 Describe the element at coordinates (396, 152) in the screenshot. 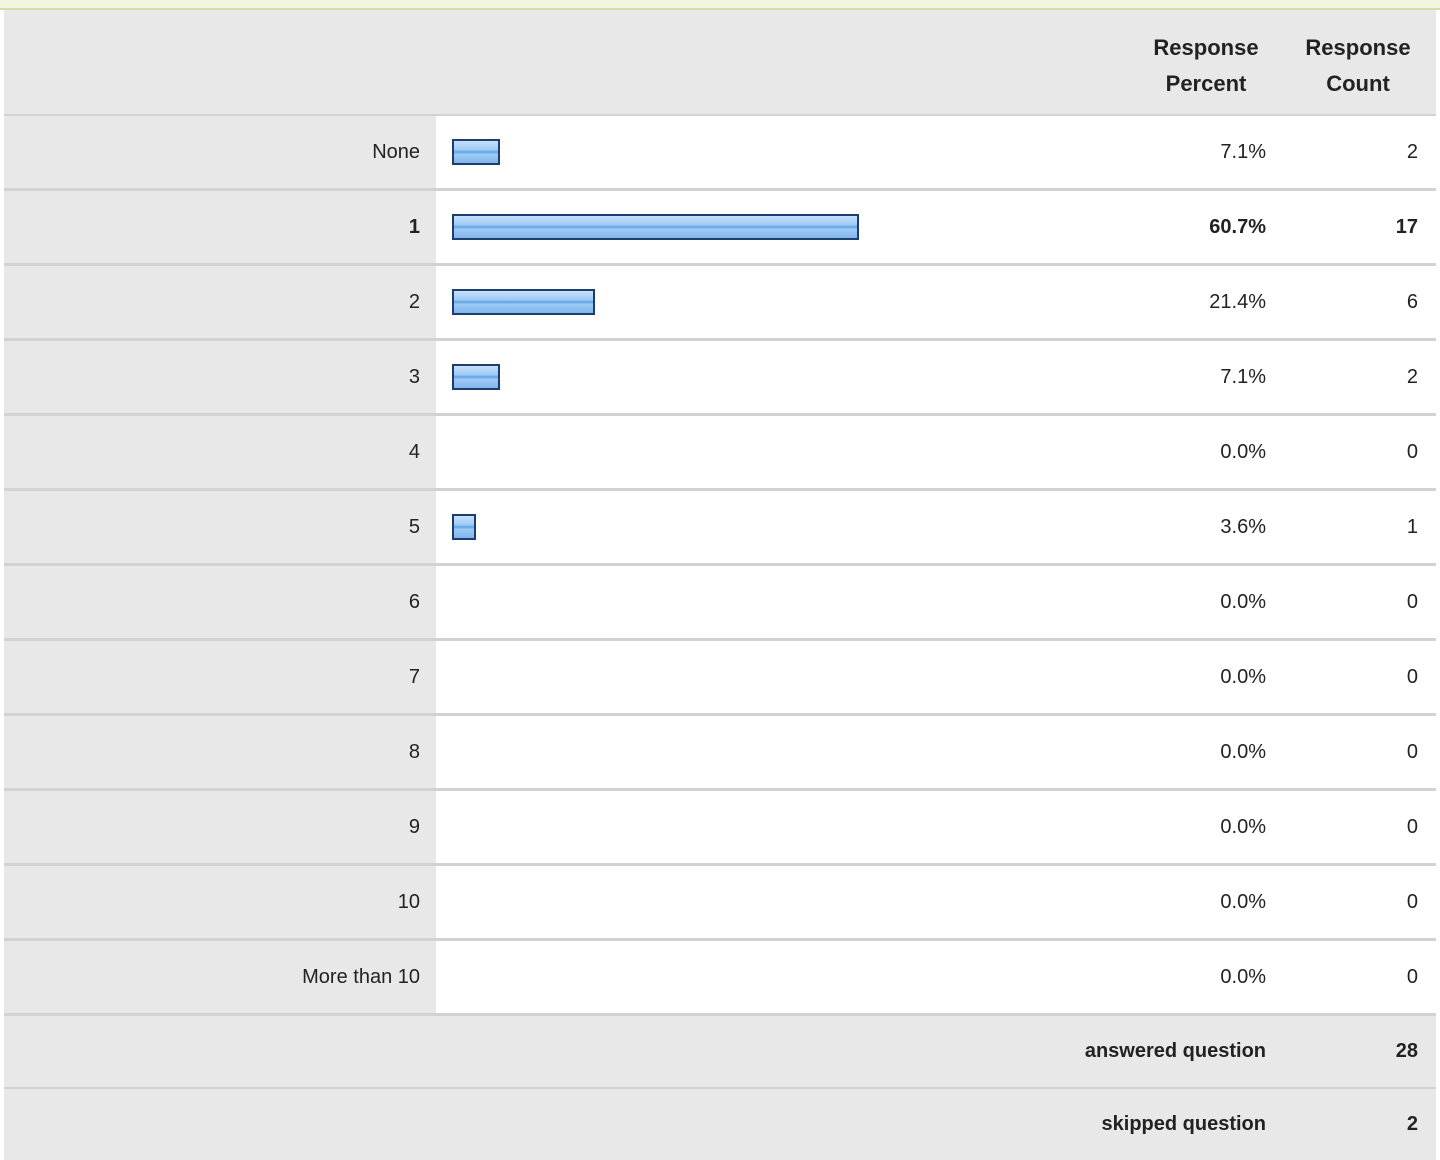

I see `answer-label: None` at that location.